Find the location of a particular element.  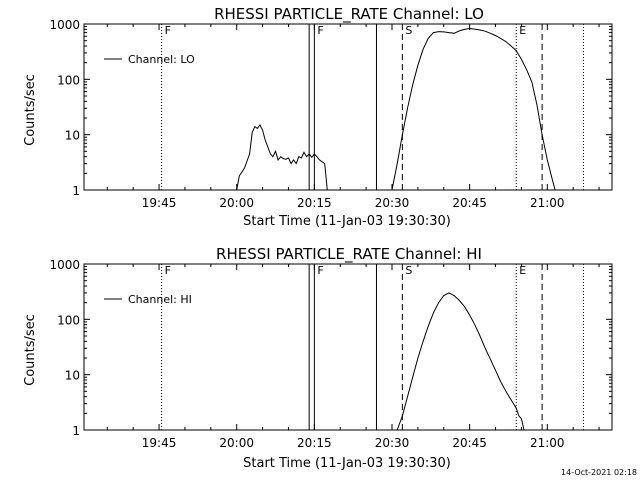

lo-chart-title: RHESSI PARTICLE_RATE Channel: LO is located at coordinates (349, 14).